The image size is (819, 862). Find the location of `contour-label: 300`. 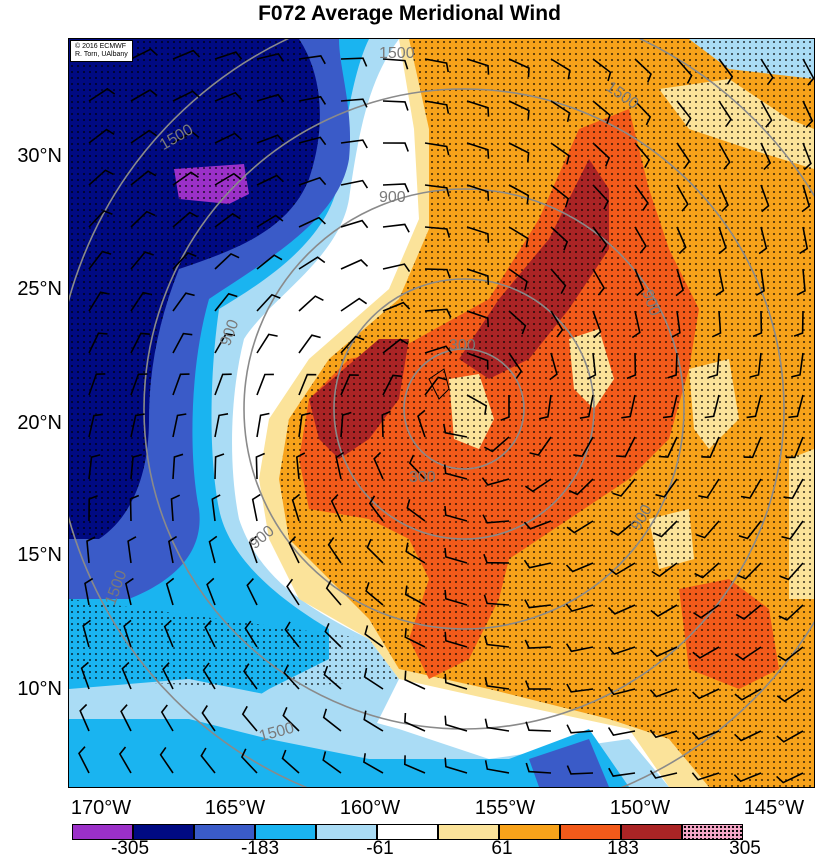

contour-label: 300 is located at coordinates (462, 345).